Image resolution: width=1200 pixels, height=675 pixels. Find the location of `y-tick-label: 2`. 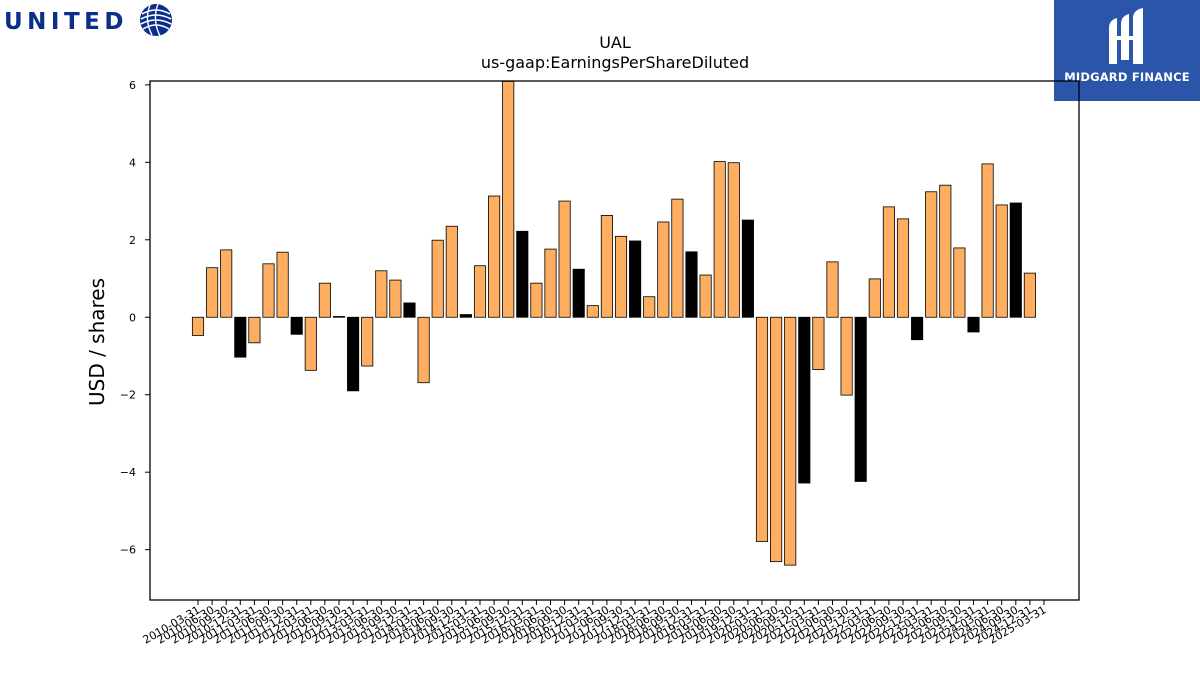

y-tick-label: 2 is located at coordinates (132, 240).